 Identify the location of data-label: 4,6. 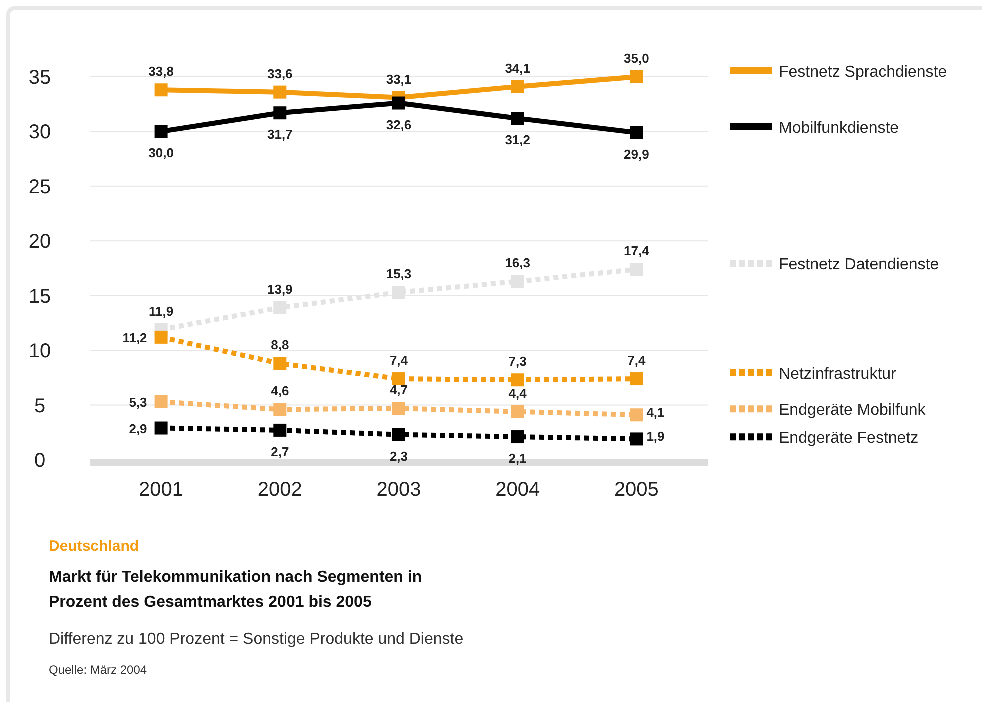
(280, 391).